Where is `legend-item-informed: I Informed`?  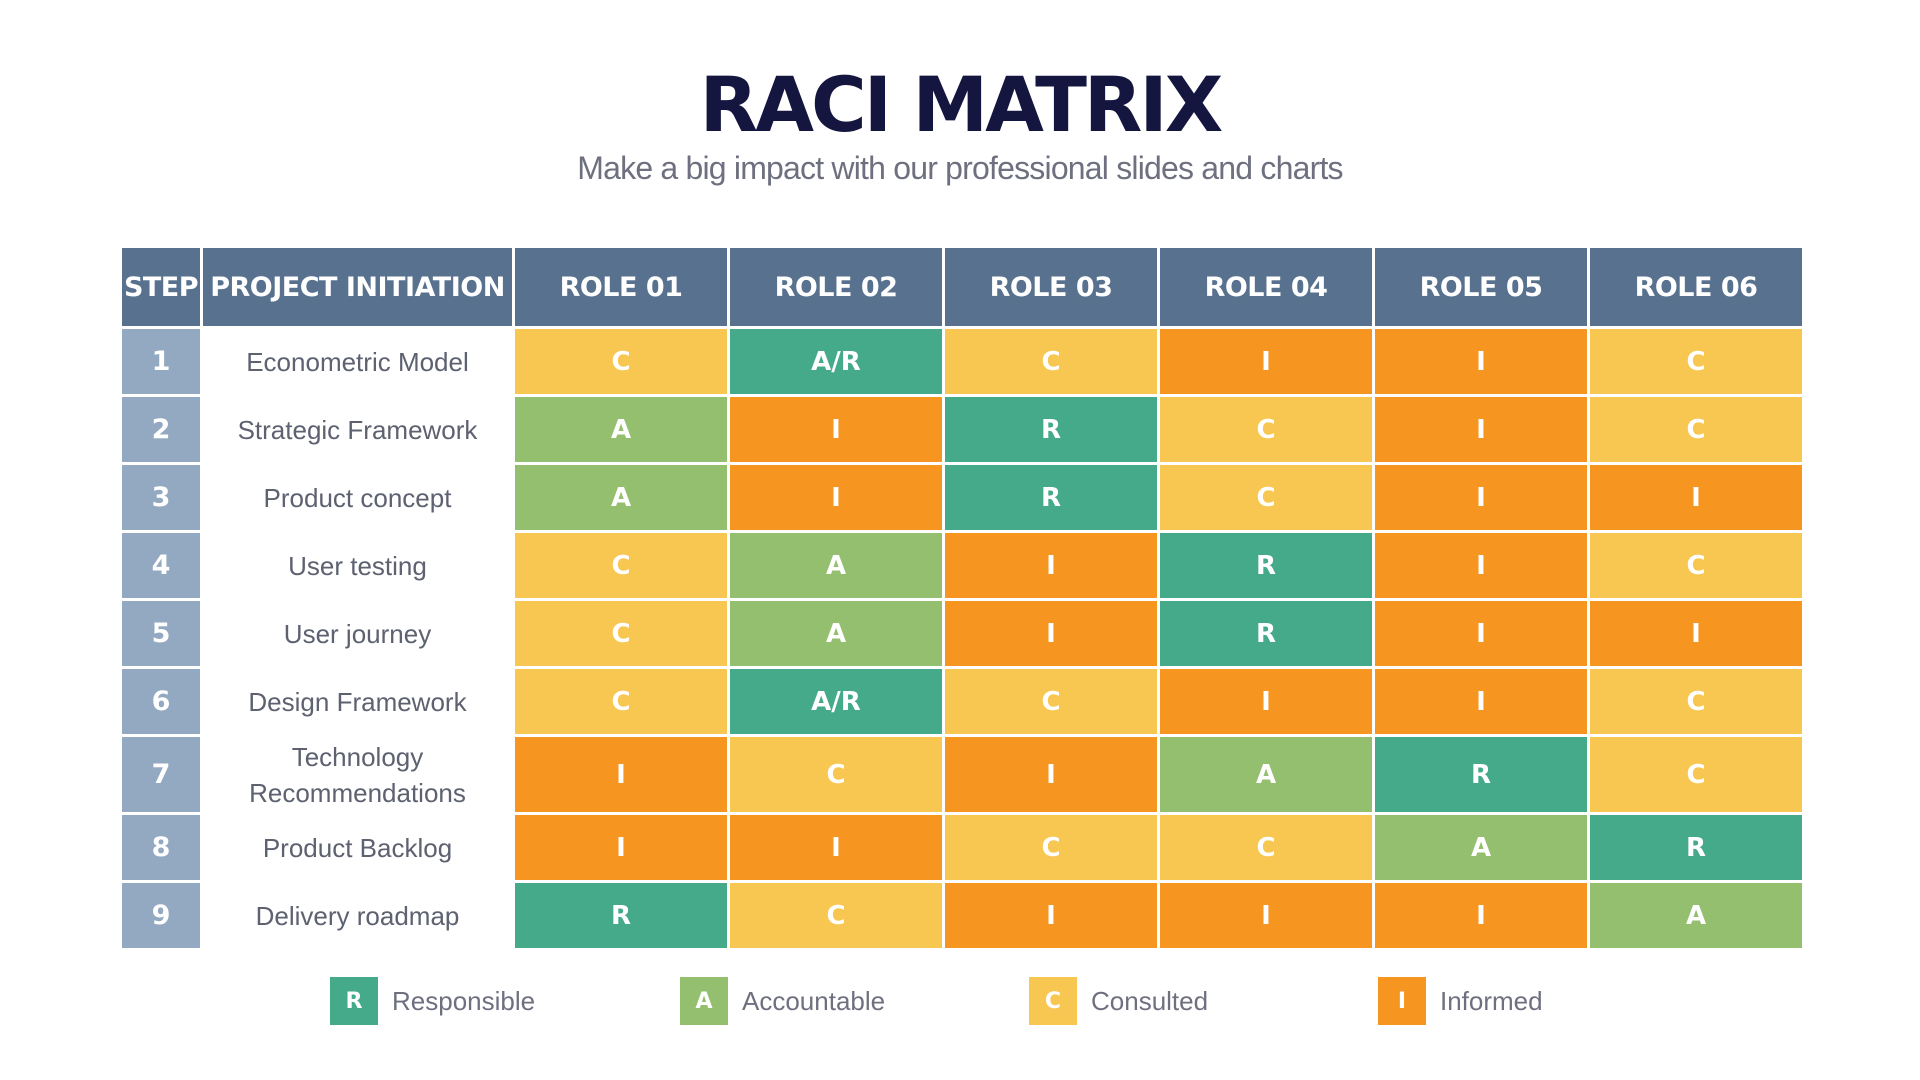 legend-item-informed: I Informed is located at coordinates (1460, 1001).